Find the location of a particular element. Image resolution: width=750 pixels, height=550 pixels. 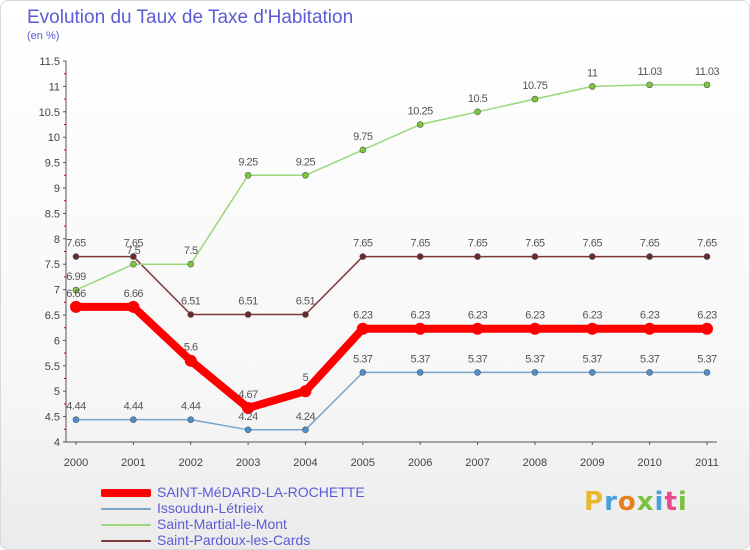

legend-swatch is located at coordinates (126, 509).